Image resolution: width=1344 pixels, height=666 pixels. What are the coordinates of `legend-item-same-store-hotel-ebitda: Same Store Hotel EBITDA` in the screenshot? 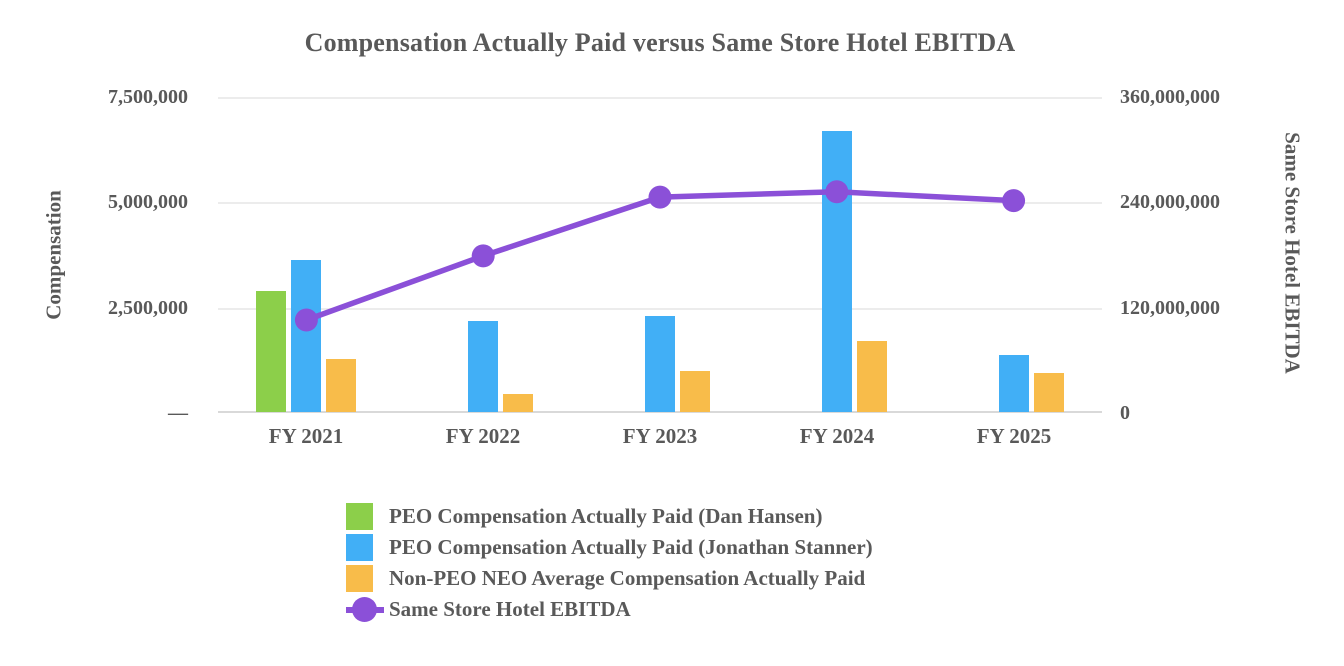 It's located at (609, 609).